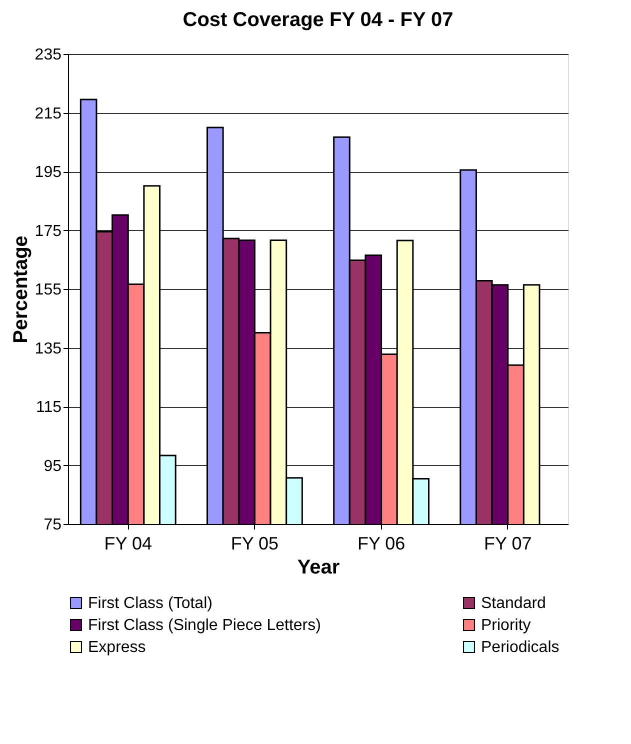 The image size is (631, 744). I want to click on y-tick-label: 195, so click(48, 172).